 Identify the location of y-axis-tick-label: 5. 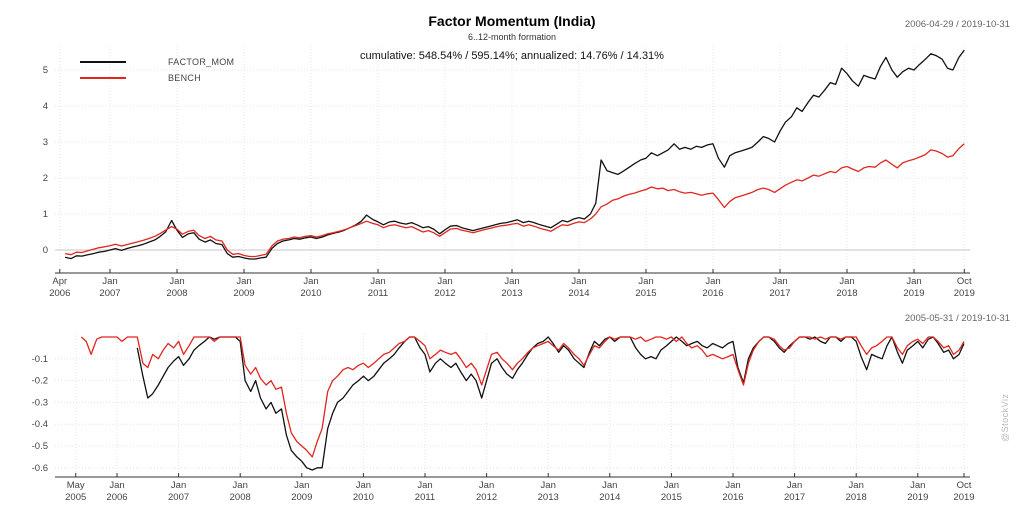
(45, 70).